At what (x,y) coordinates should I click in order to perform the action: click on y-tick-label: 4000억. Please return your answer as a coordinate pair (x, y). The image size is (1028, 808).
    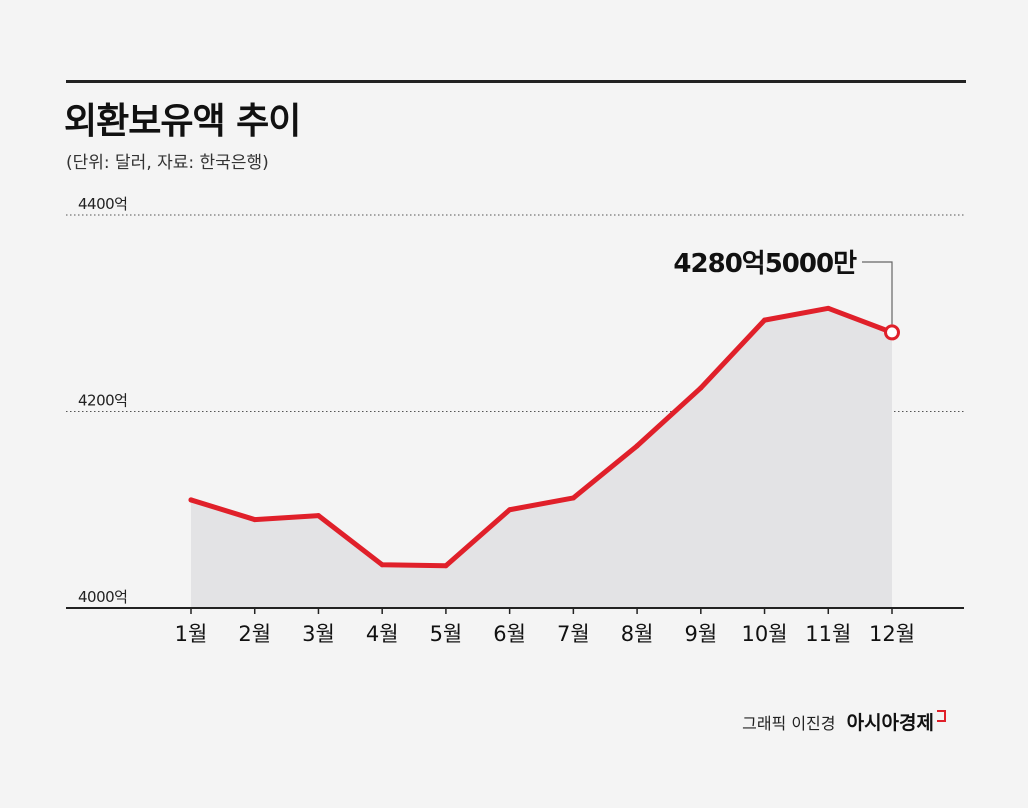
    Looking at the image, I should click on (102, 597).